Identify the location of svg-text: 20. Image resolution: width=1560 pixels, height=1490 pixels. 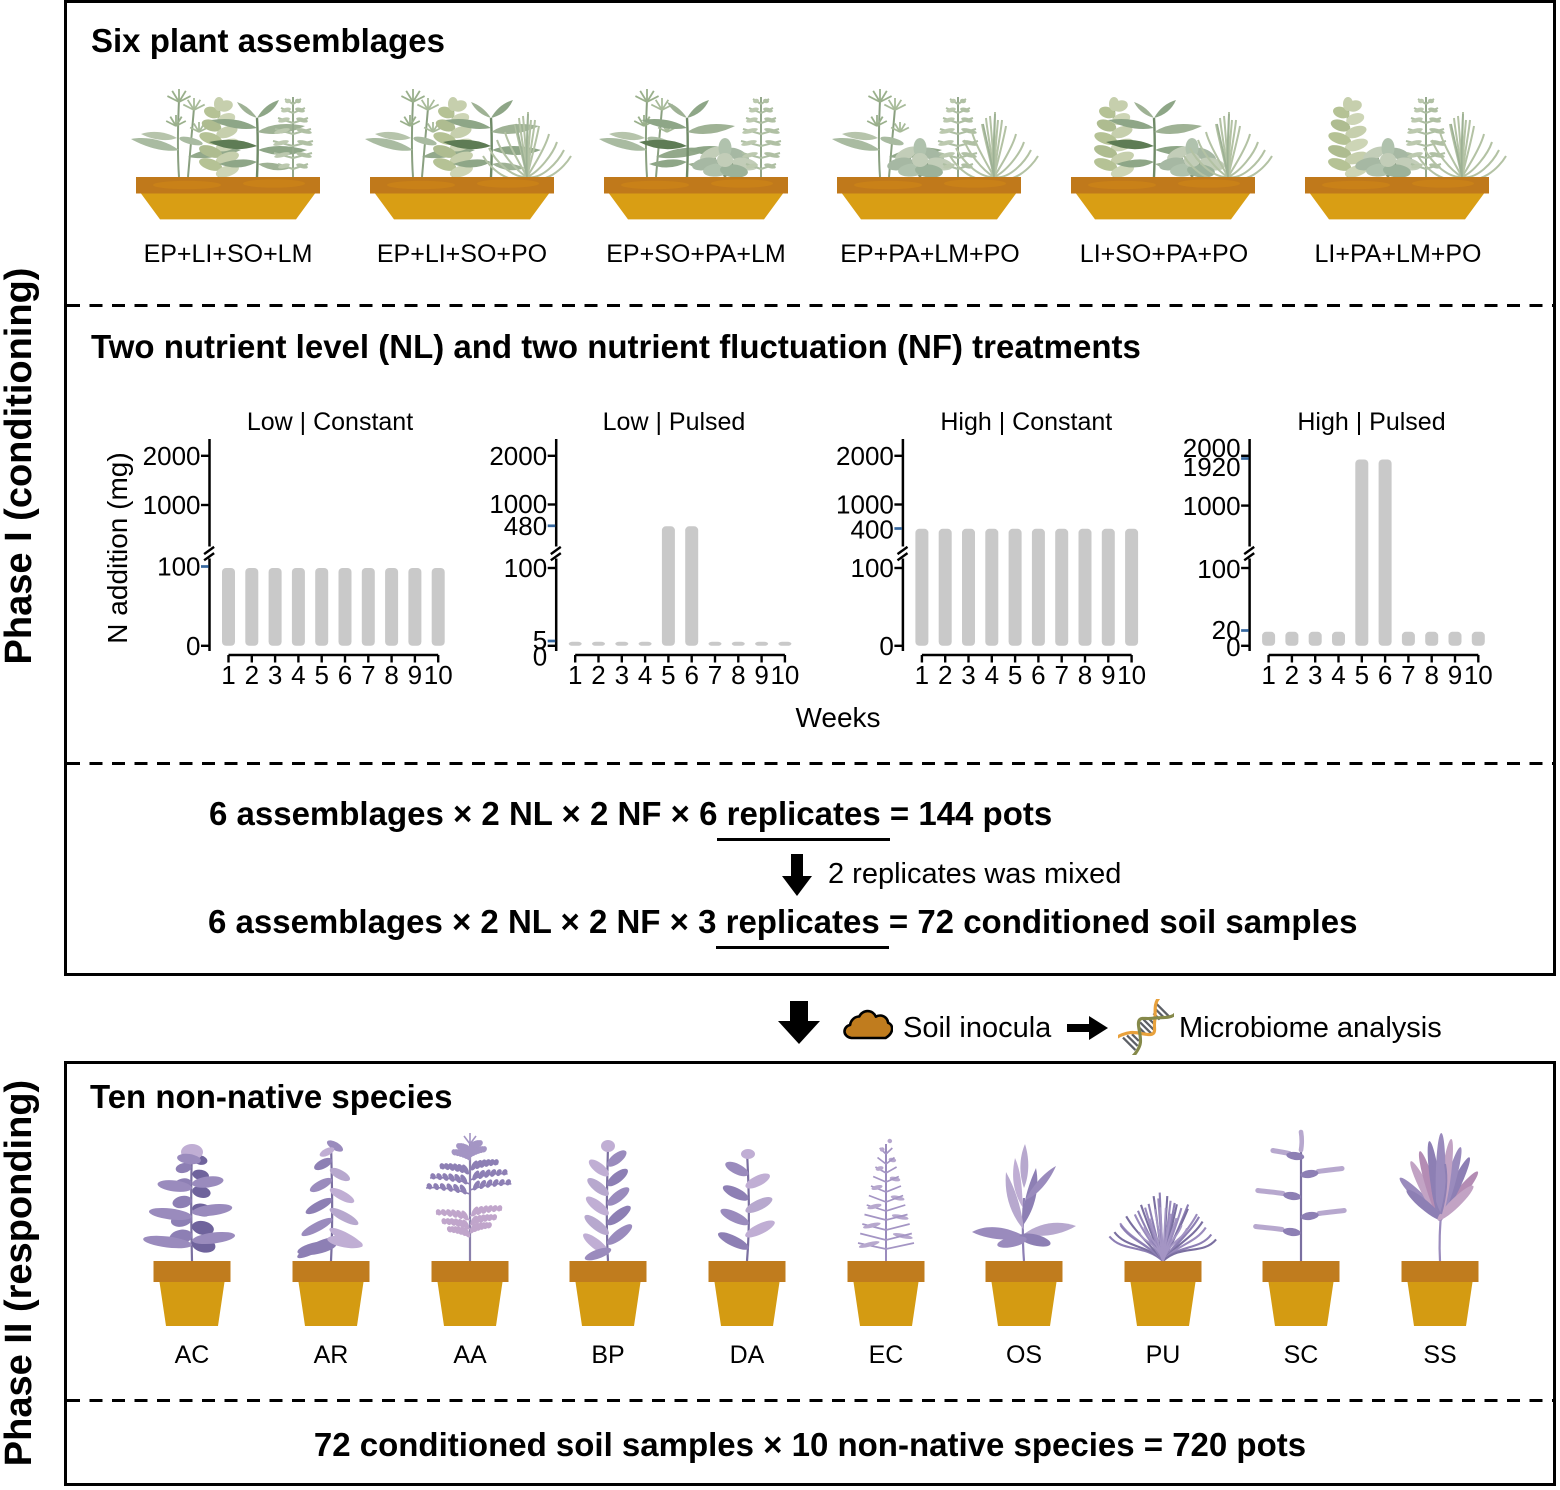
(1226, 630).